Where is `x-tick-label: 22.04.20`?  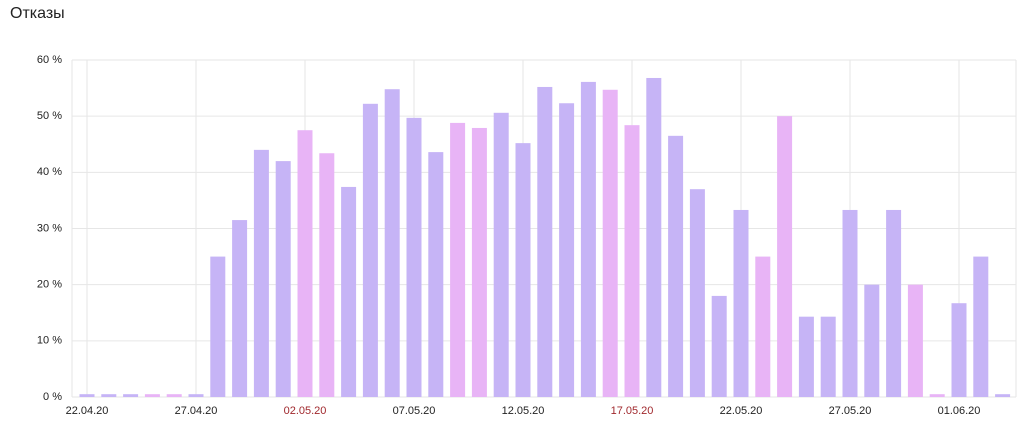 x-tick-label: 22.04.20 is located at coordinates (87, 411).